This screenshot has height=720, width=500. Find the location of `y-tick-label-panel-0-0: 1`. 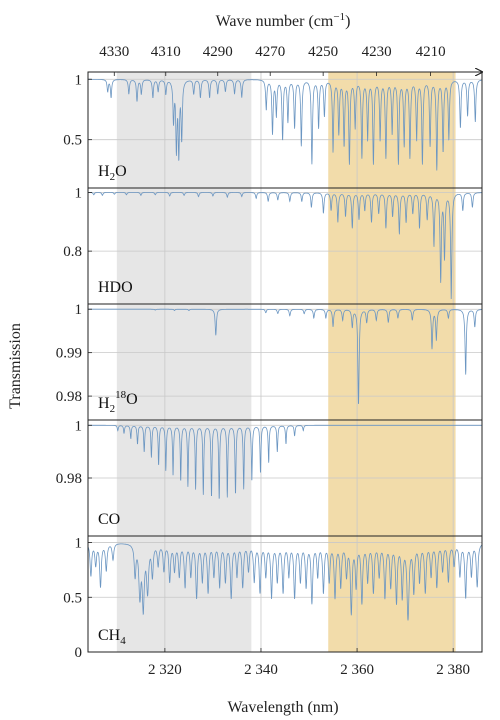

y-tick-label-panel-0-0: 1 is located at coordinates (79, 80).